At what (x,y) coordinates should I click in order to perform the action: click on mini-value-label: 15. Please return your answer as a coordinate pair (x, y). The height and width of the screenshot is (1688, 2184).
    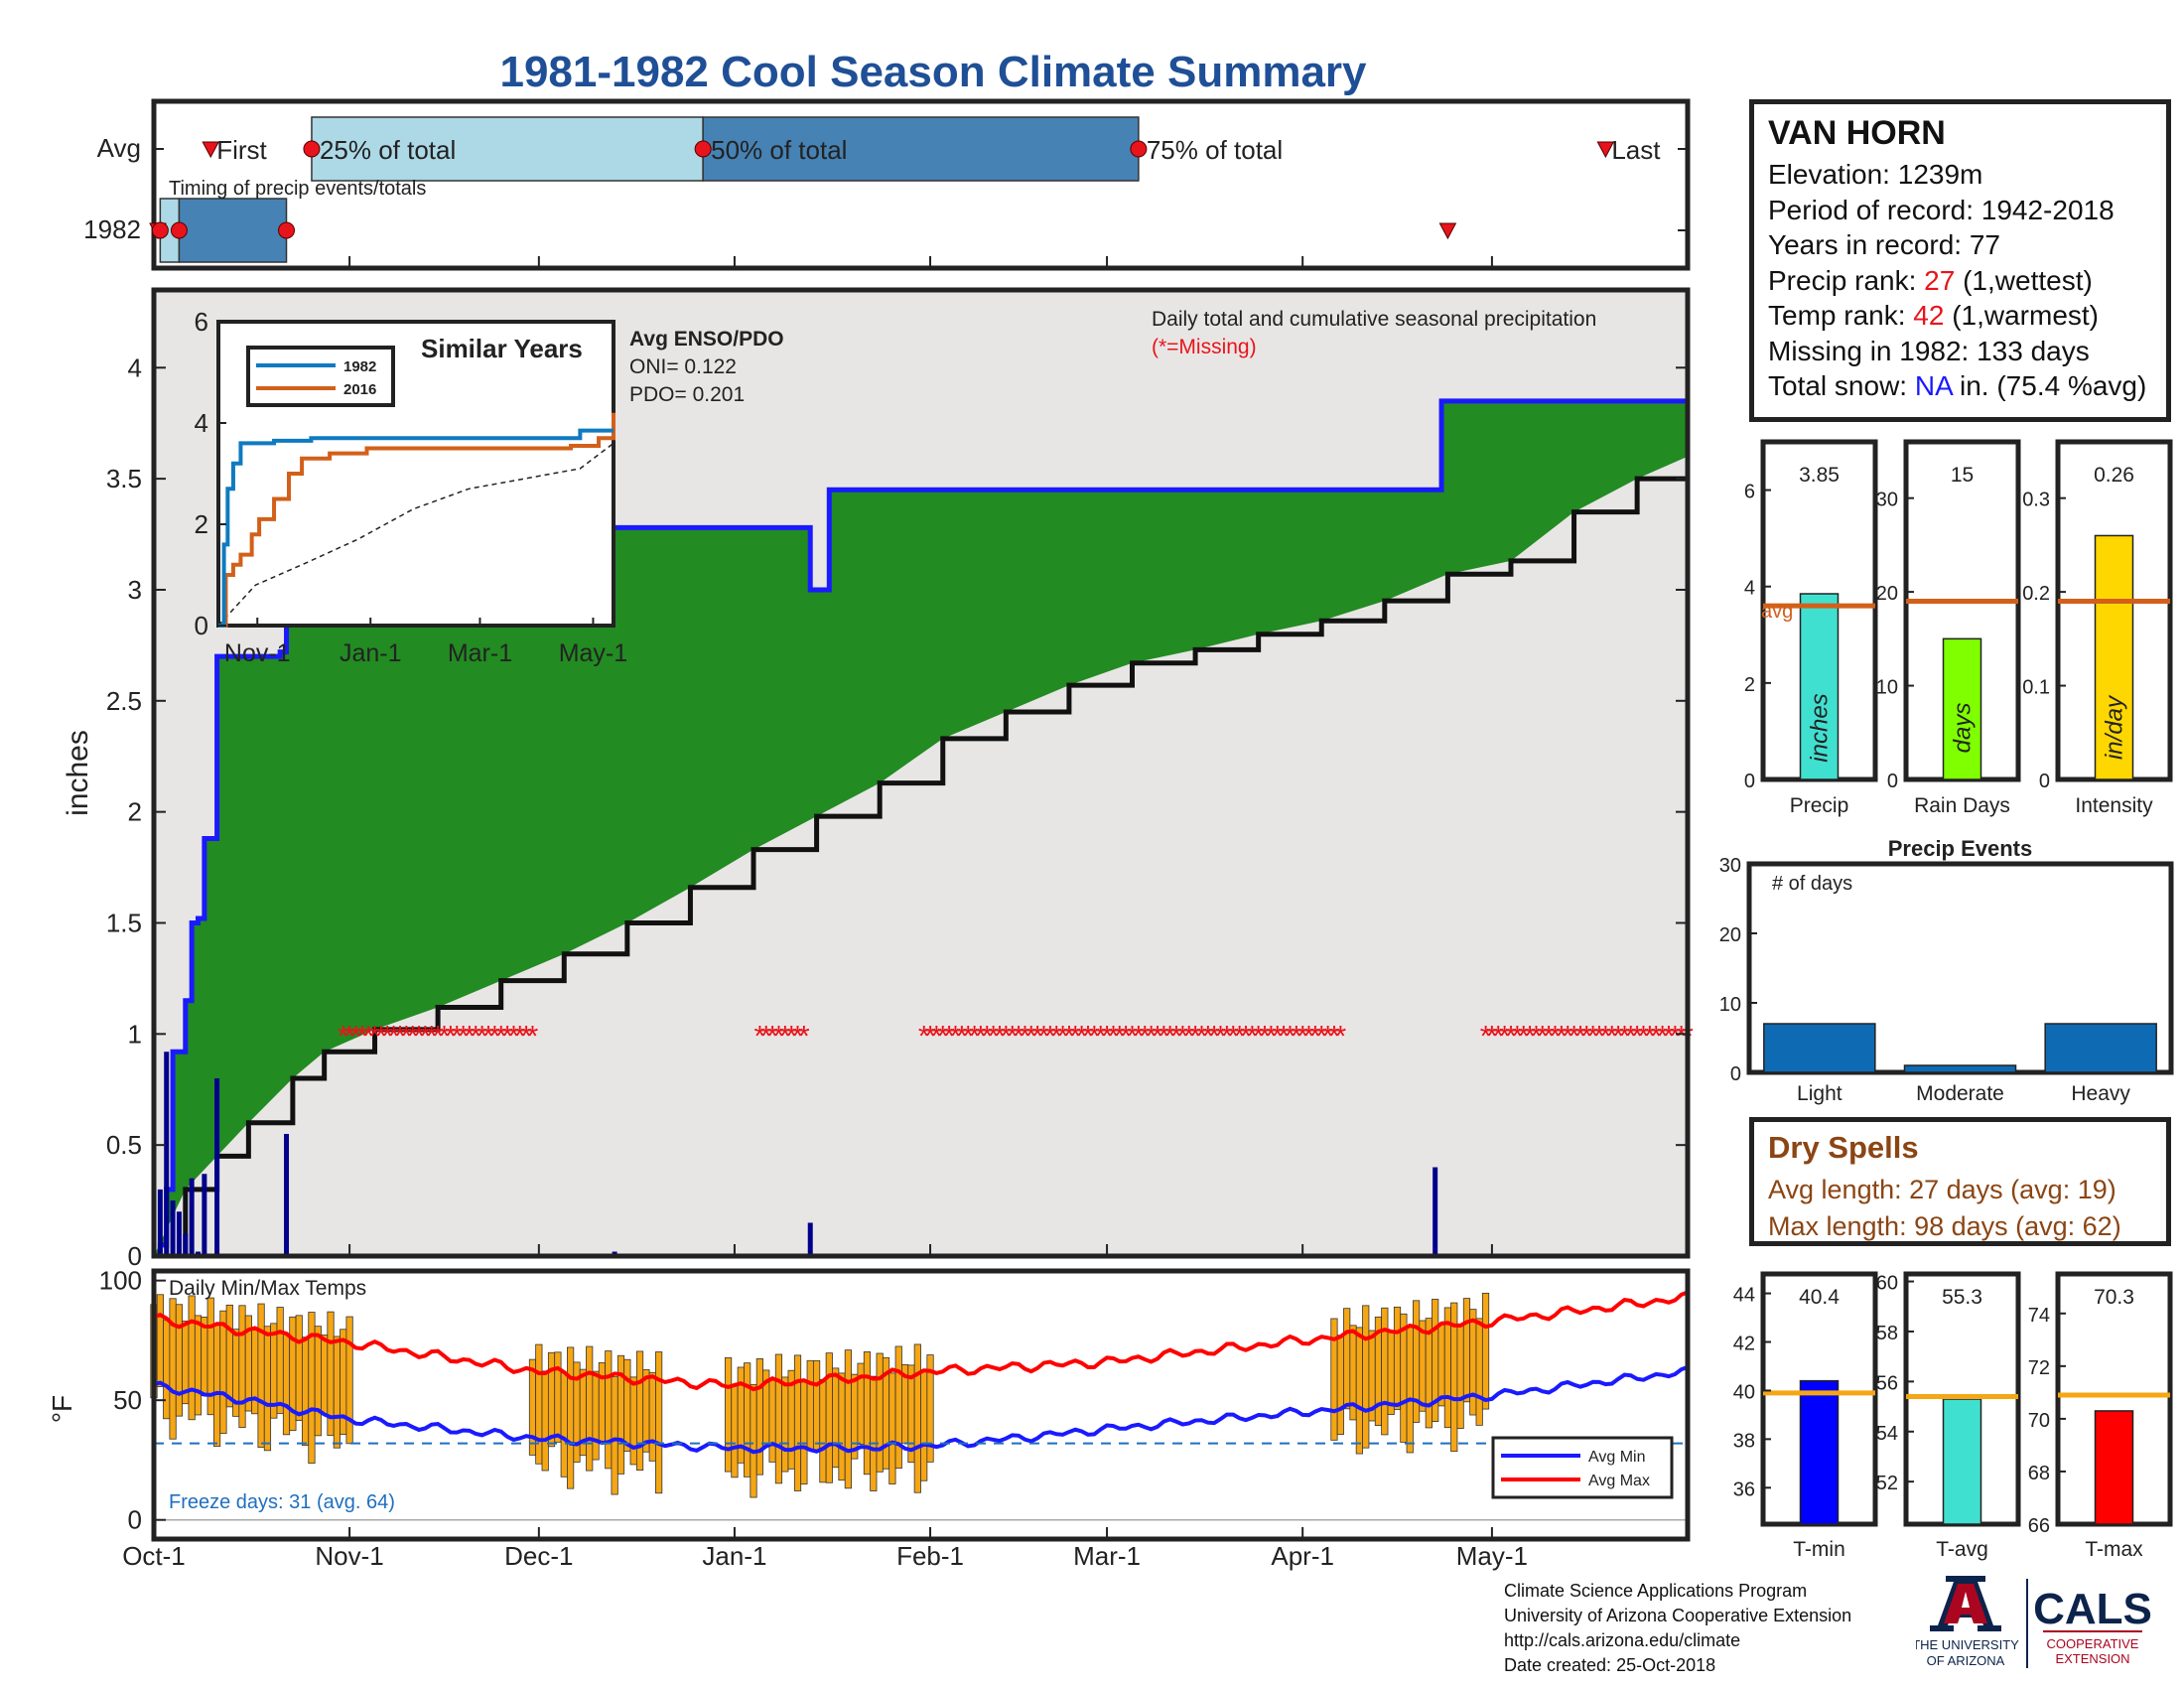
    Looking at the image, I should click on (1962, 475).